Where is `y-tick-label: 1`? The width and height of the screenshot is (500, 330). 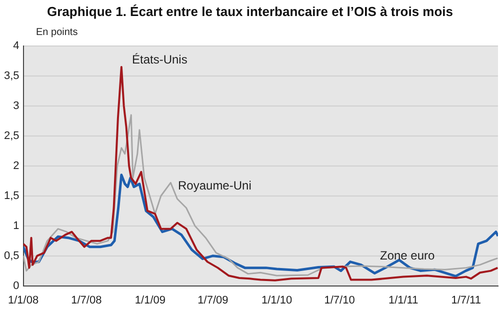 y-tick-label: 1 is located at coordinates (16, 226).